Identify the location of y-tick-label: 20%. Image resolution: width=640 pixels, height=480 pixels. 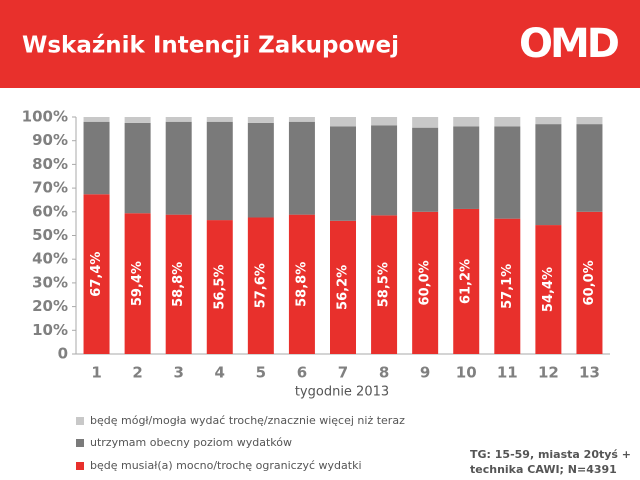
(50, 306).